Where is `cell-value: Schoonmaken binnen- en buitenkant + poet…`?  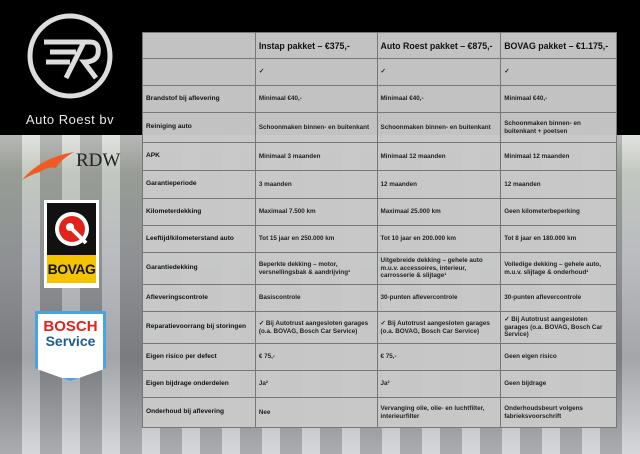 cell-value: Schoonmaken binnen- en buitenkant + poet… is located at coordinates (558, 127).